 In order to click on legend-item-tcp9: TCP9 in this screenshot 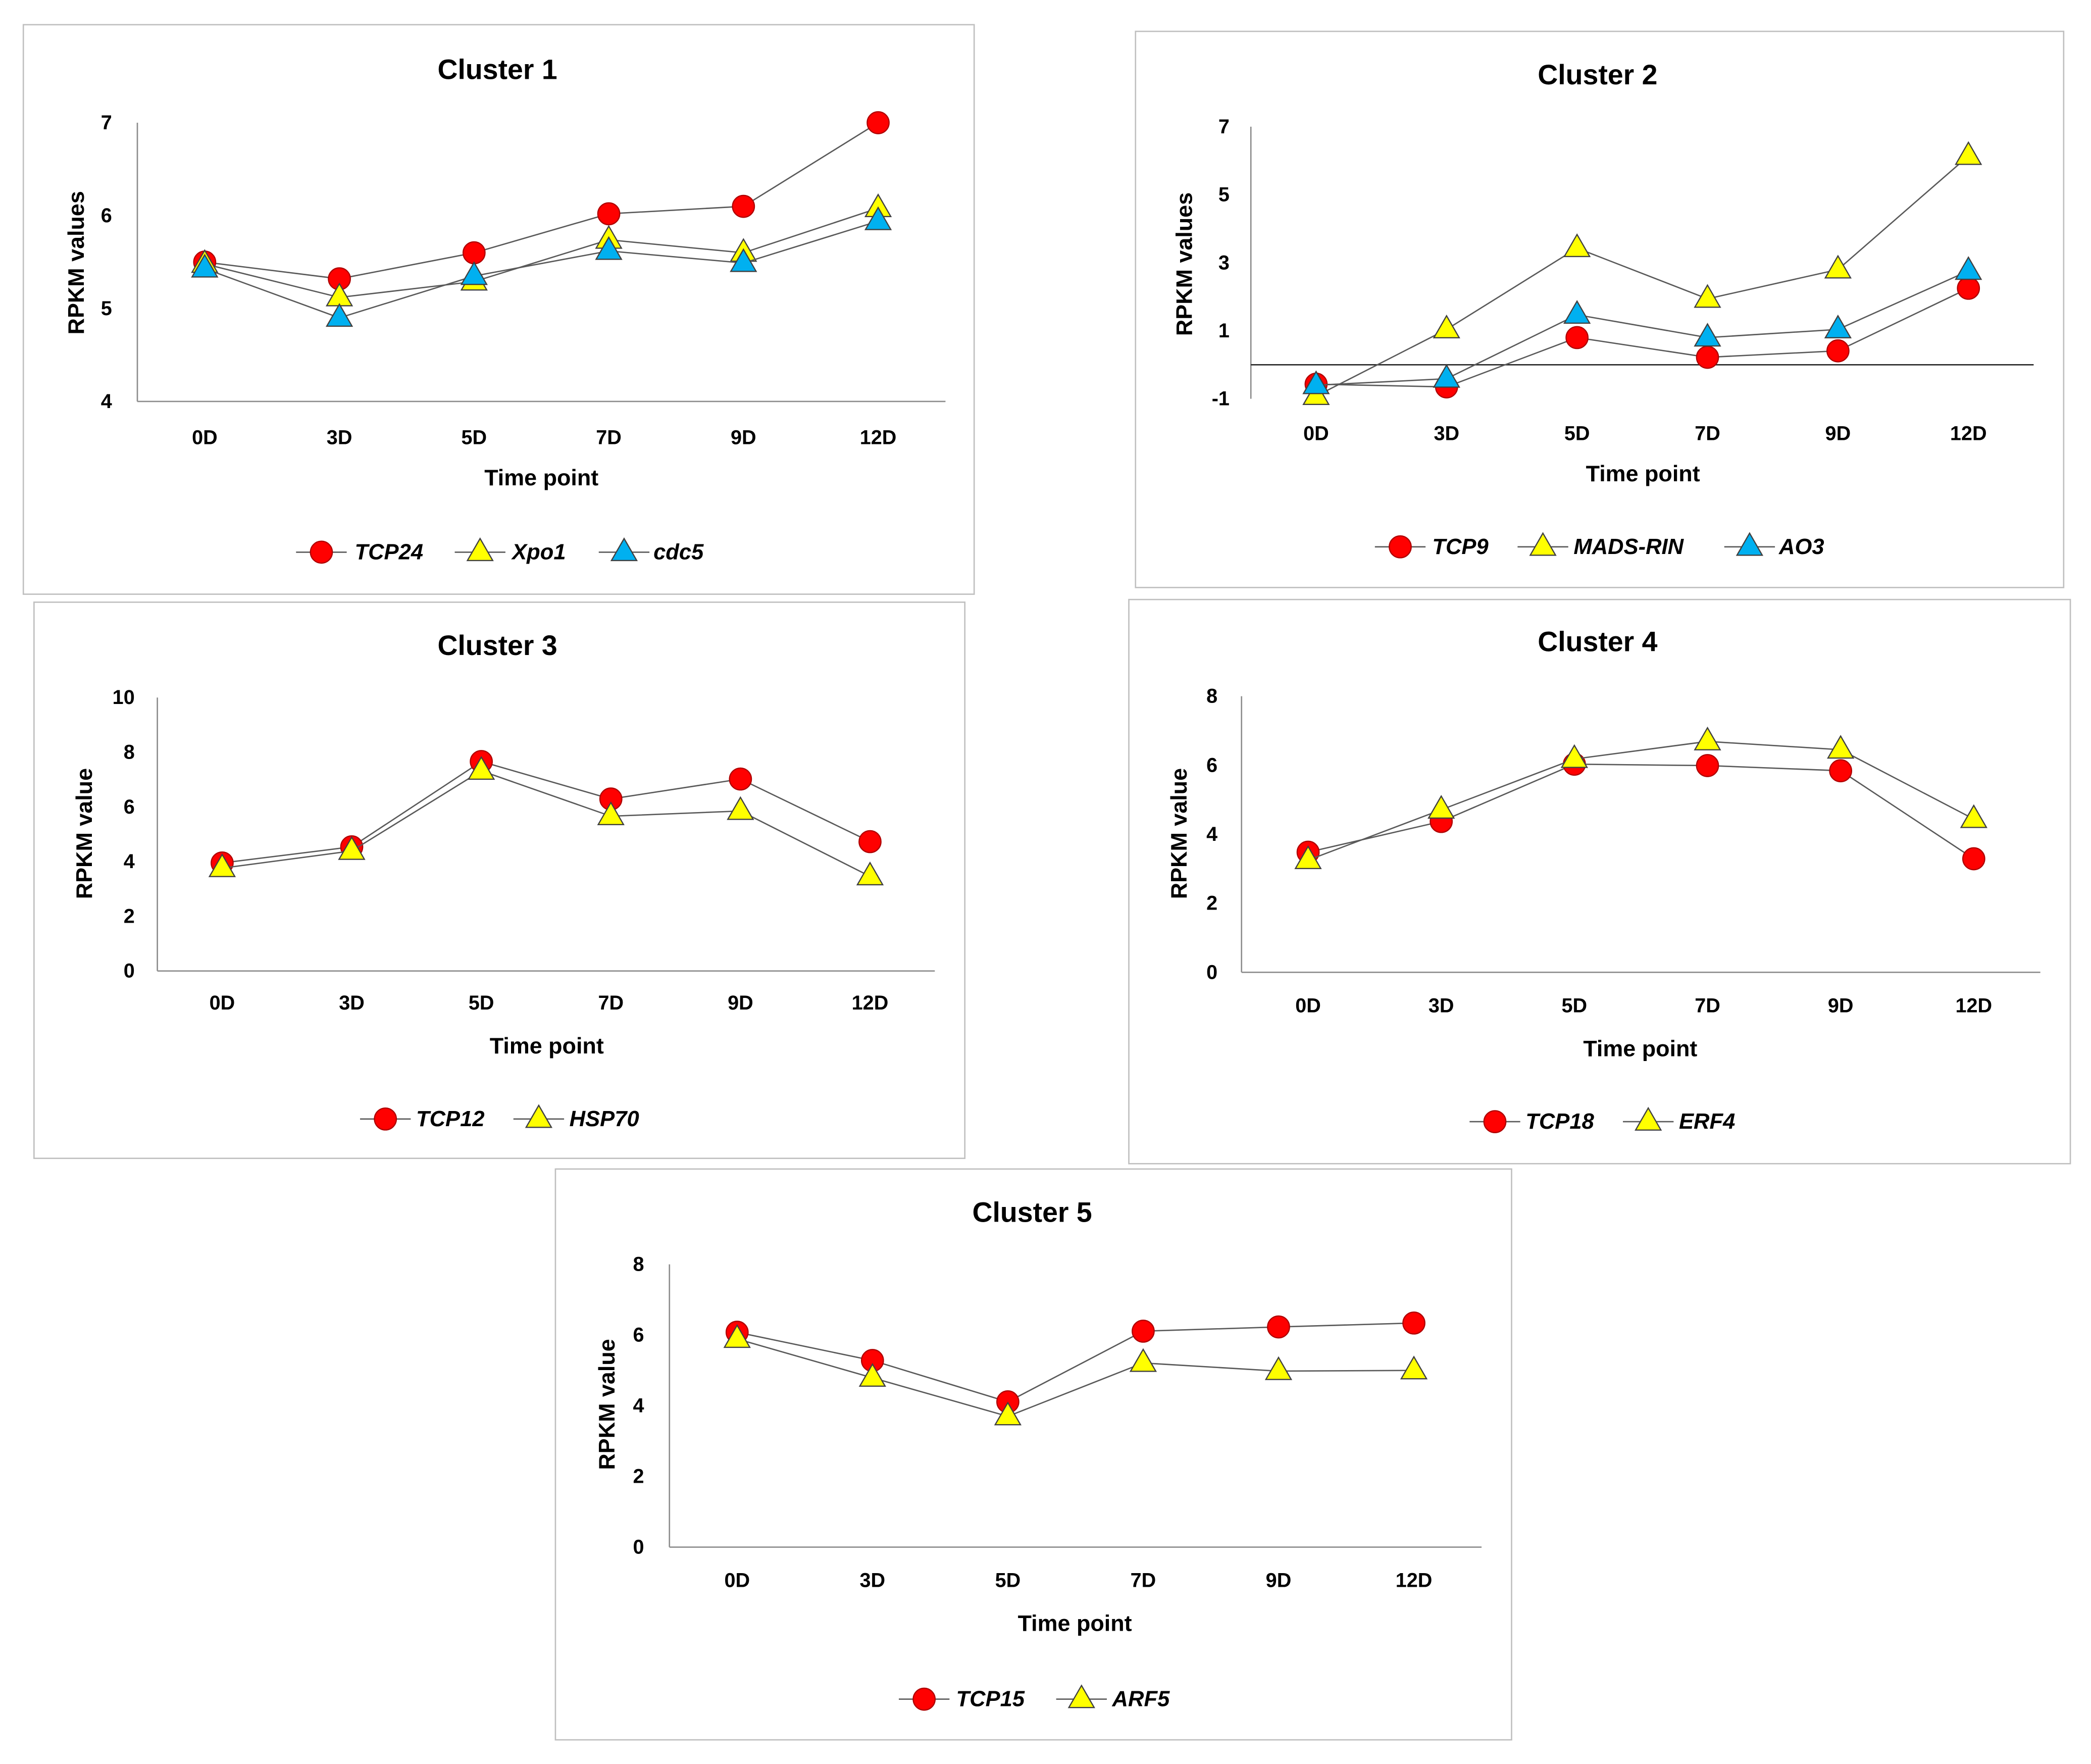, I will do `click(1431, 547)`.